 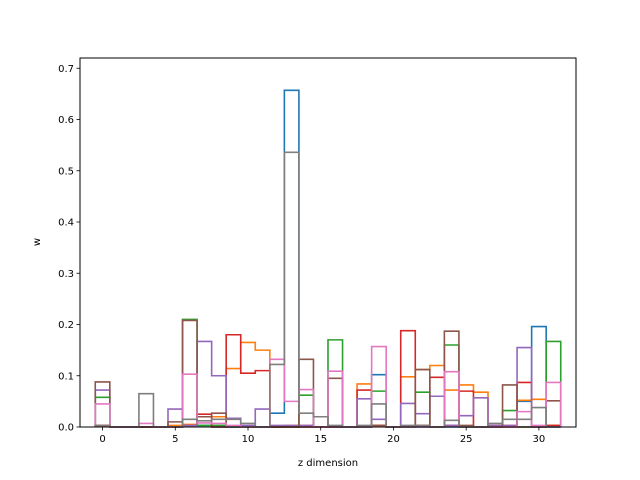 I want to click on x-tick-label: 0, so click(x=102, y=439).